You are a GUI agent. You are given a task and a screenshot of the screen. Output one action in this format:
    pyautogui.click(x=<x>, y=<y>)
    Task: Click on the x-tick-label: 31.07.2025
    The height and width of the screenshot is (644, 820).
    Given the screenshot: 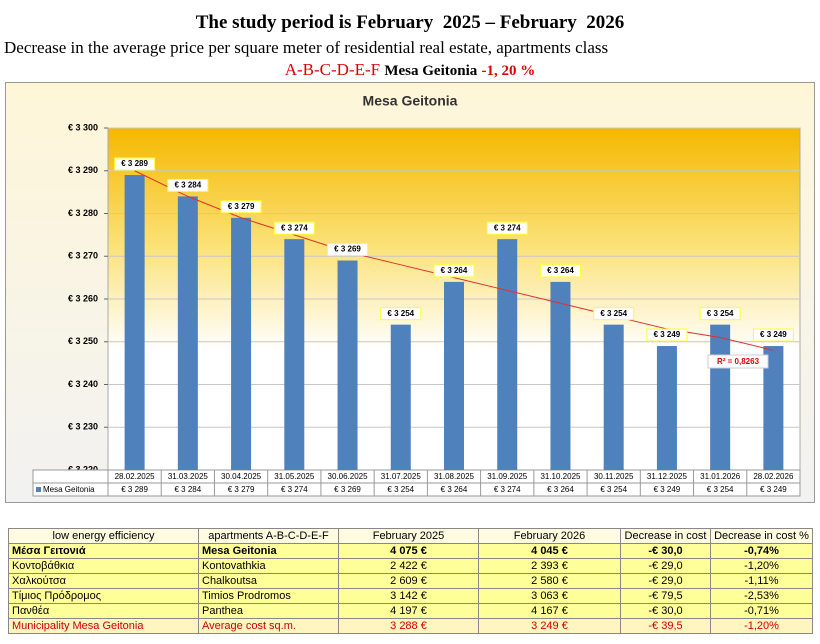 What is the action you would take?
    pyautogui.click(x=401, y=476)
    